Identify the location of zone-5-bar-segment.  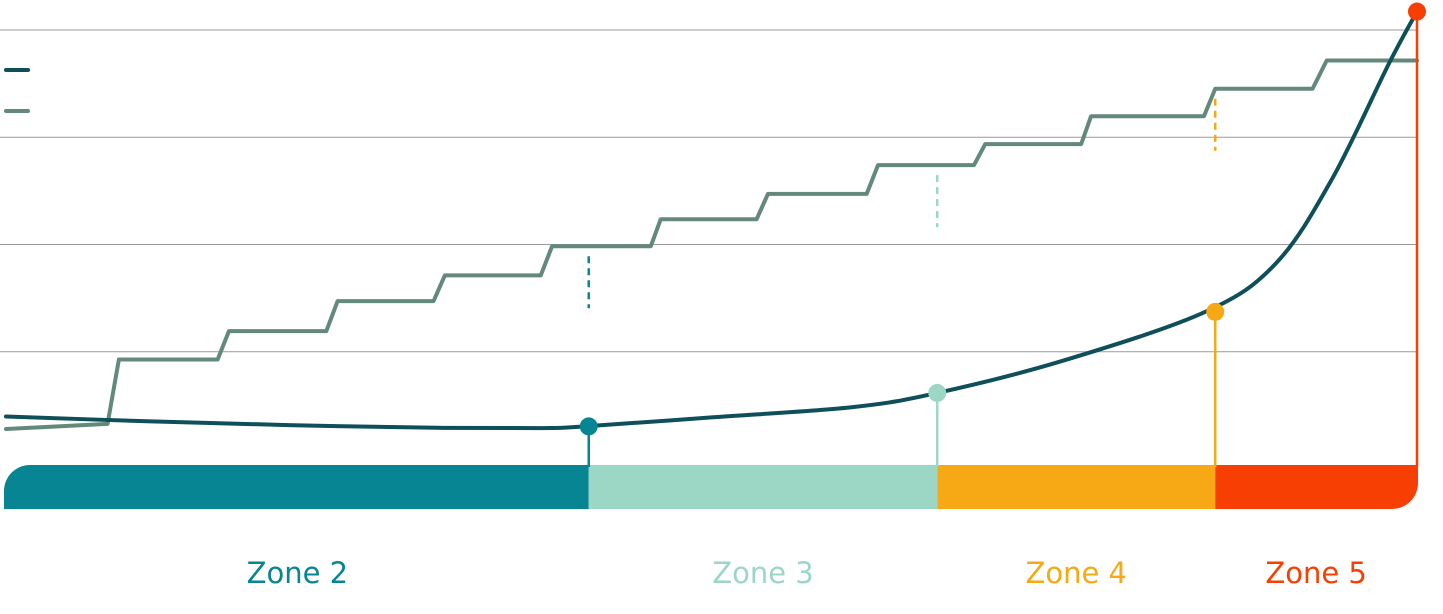
(1316, 487).